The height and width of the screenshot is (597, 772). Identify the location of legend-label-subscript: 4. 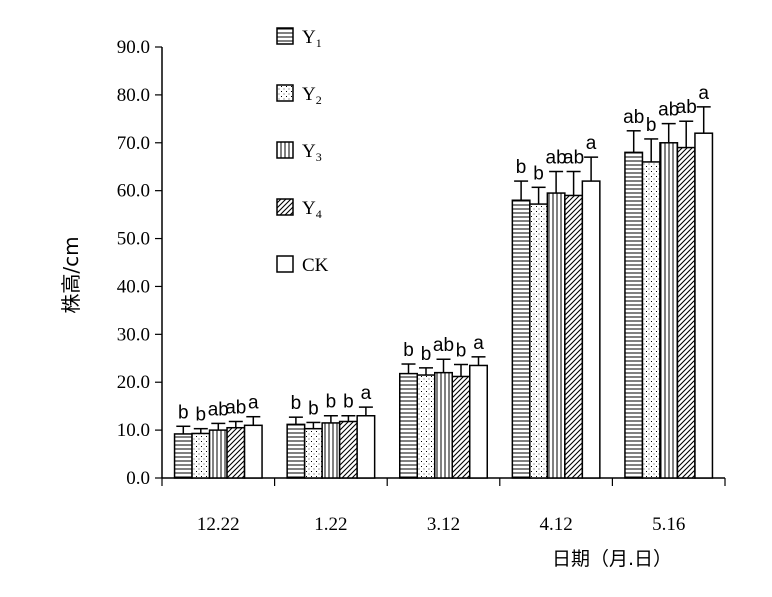
(319, 214).